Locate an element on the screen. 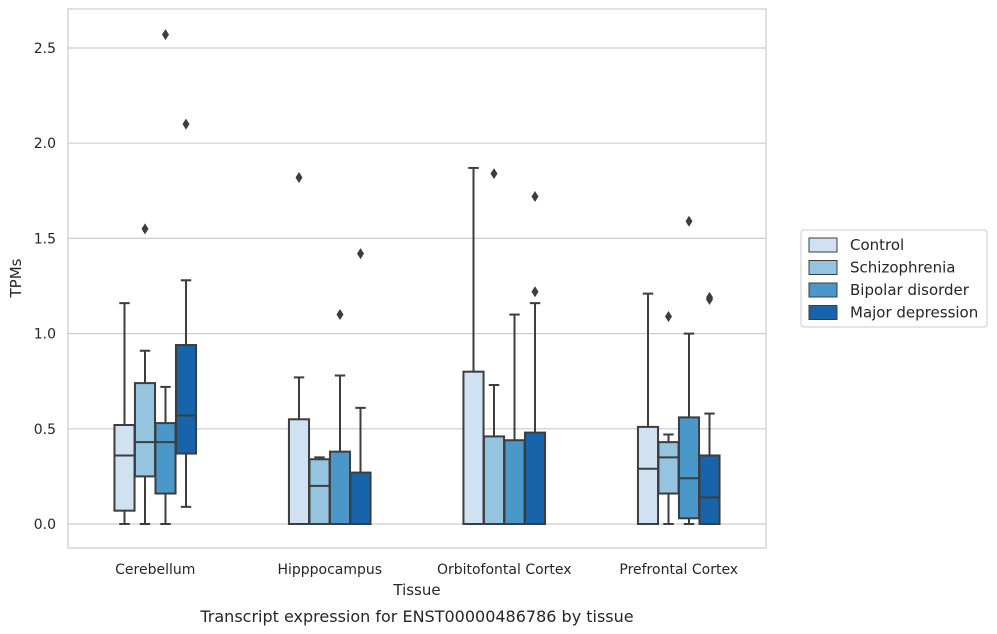  y-tick-label: 0.0 is located at coordinates (45, 525).